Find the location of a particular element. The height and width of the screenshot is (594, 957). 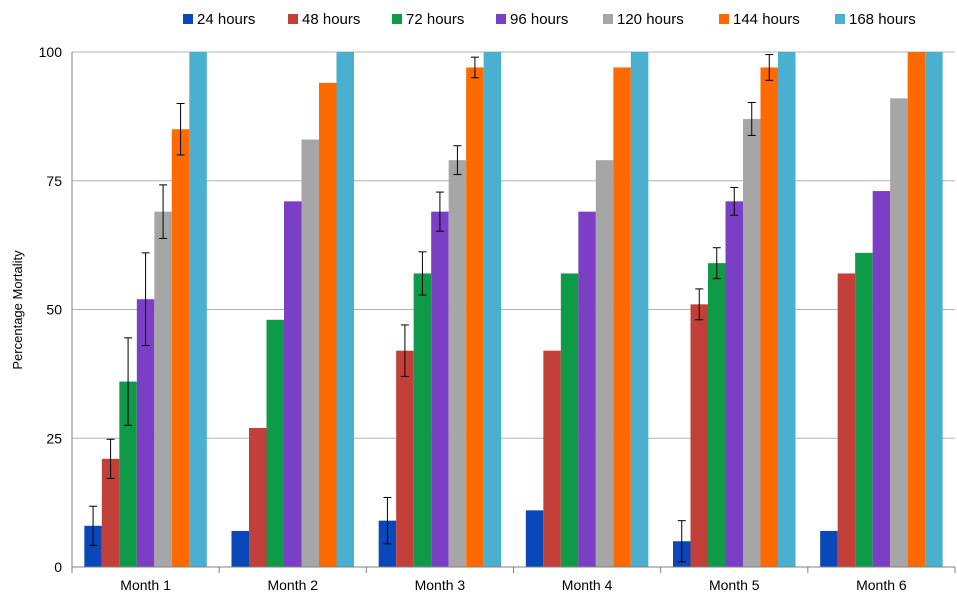

y-axis-label: Percentage Mortality is located at coordinates (17, 310).